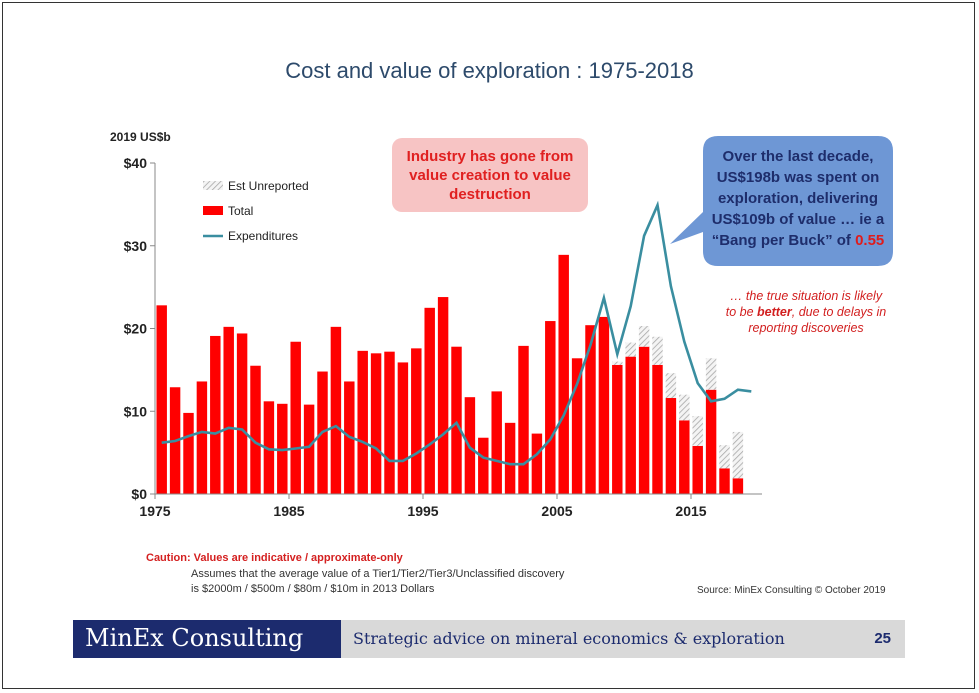 Image resolution: width=979 pixels, height=693 pixels. Describe the element at coordinates (804, 304) in the screenshot. I see `note-pre: … the true situation is likely to be` at that location.